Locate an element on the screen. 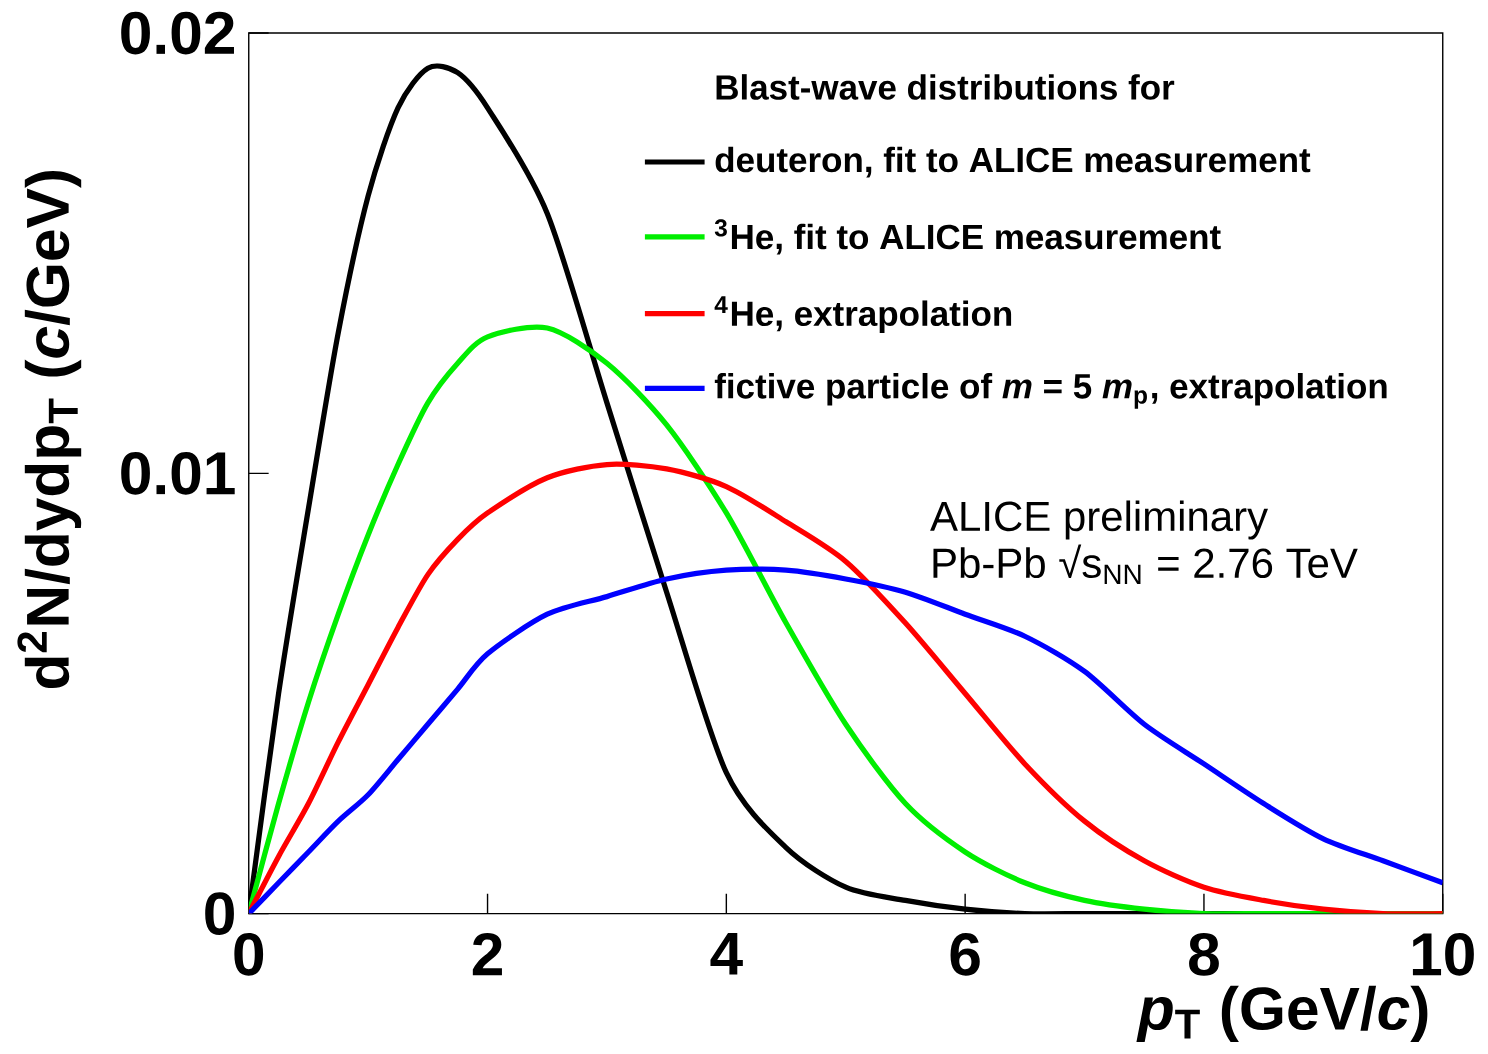 This screenshot has height=1054, width=1488. legend-label: deuteron, fit to ALICE measurement is located at coordinates (1013, 162).